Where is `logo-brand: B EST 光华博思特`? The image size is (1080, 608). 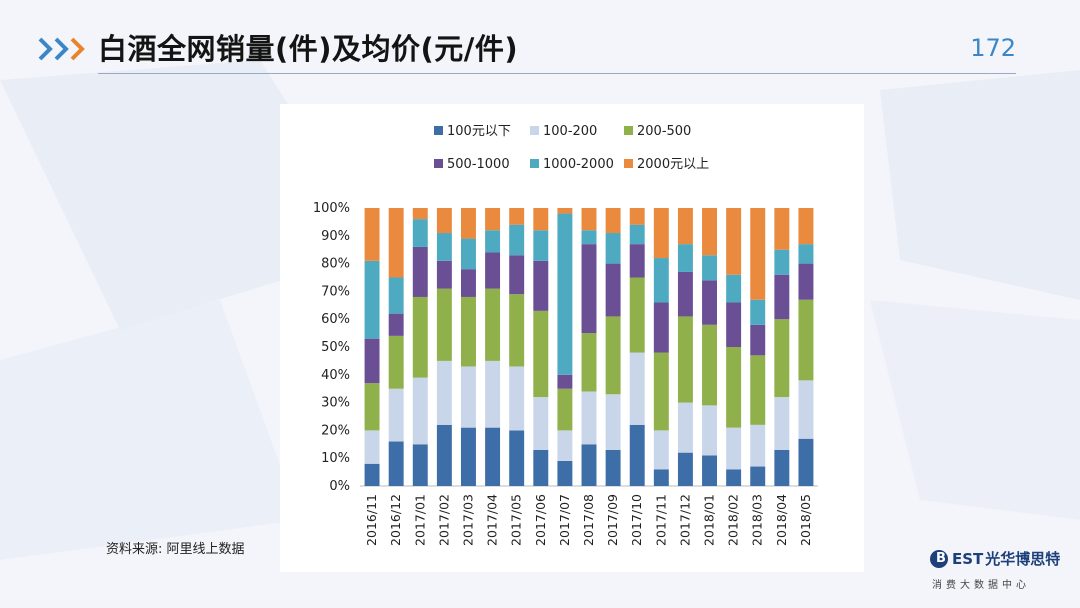 logo-brand: B EST 光华博思特 is located at coordinates (995, 558).